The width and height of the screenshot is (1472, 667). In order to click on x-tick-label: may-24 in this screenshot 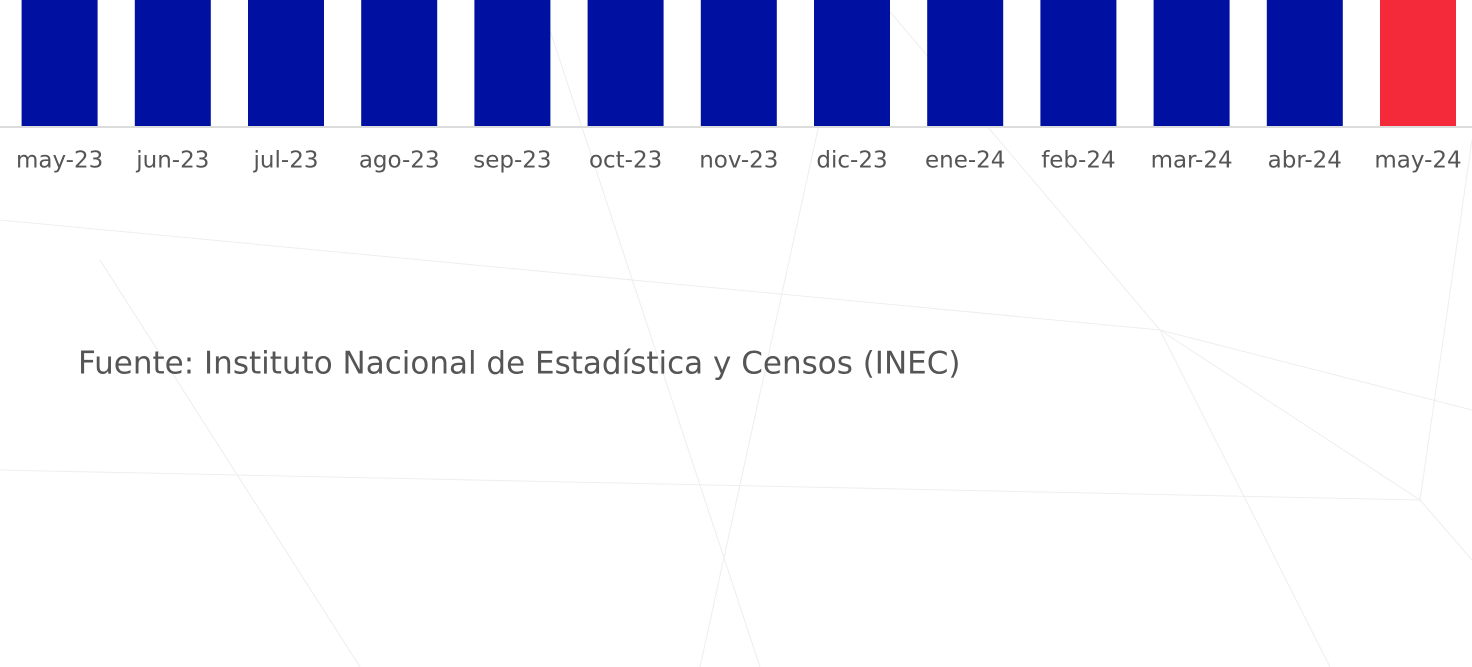, I will do `click(1417, 161)`.